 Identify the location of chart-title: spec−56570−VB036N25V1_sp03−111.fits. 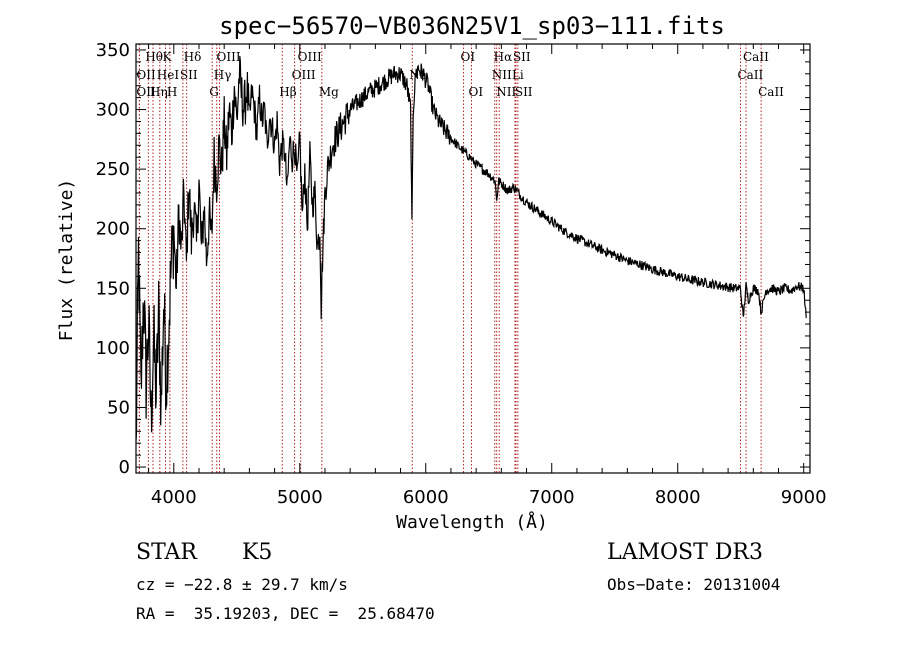
(472, 26).